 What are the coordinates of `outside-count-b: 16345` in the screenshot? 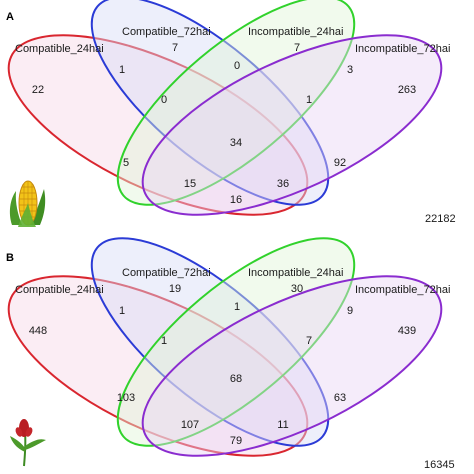 It's located at (439, 465).